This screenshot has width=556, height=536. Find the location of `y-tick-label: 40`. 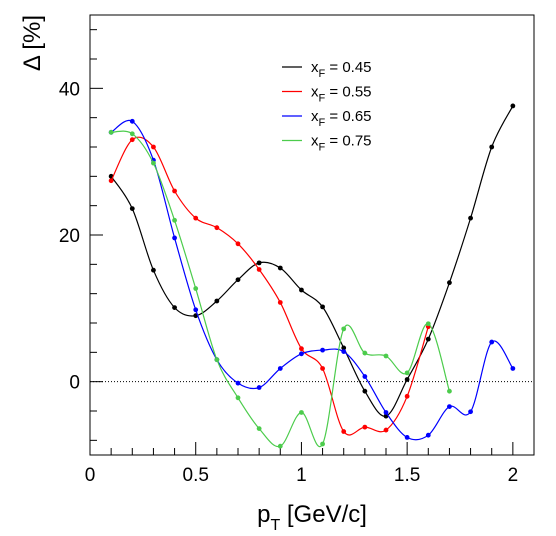

y-tick-label: 40 is located at coordinates (69, 89).